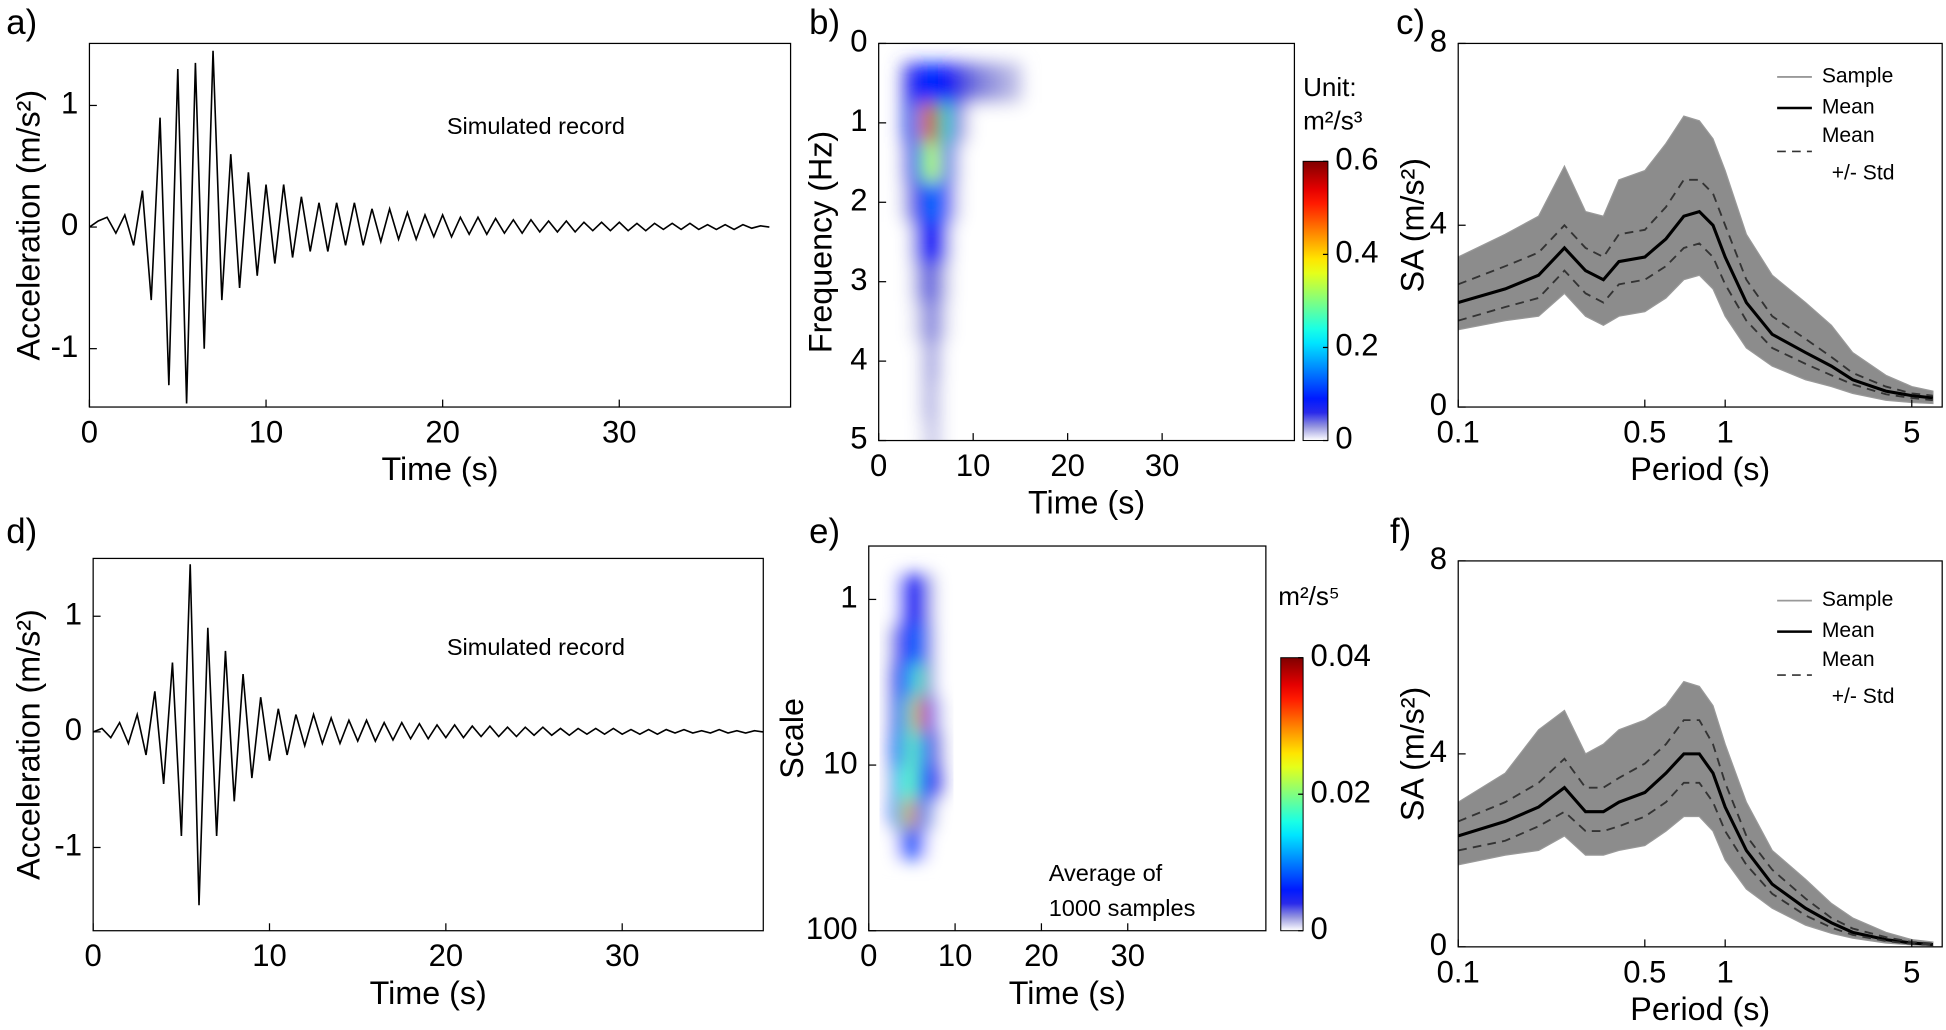 The image size is (1946, 1030). I want to click on y-tick-label: 3, so click(858, 279).